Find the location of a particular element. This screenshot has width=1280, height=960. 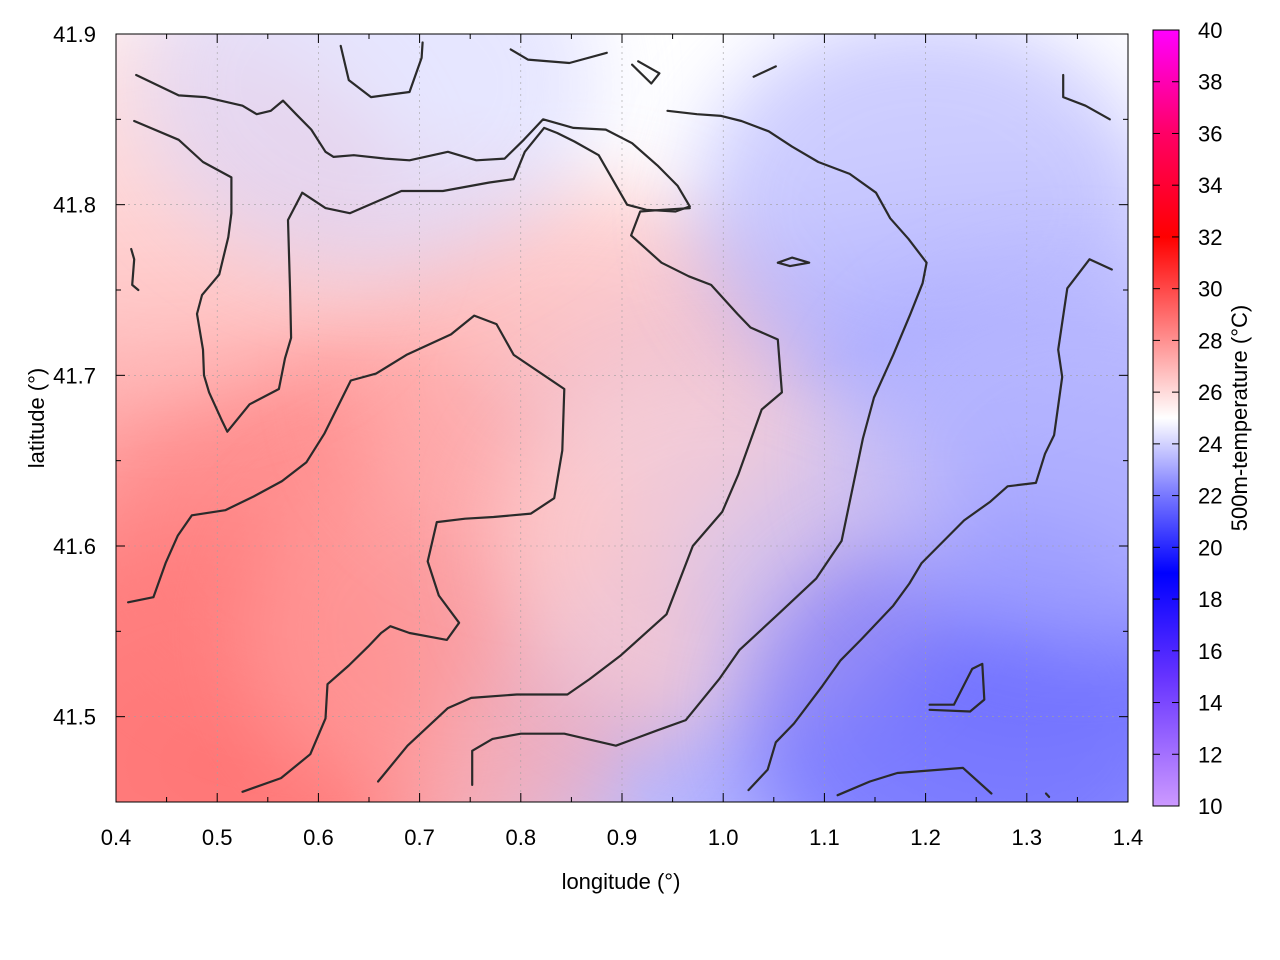

x-axis-label: longitude (°) is located at coordinates (621, 881).